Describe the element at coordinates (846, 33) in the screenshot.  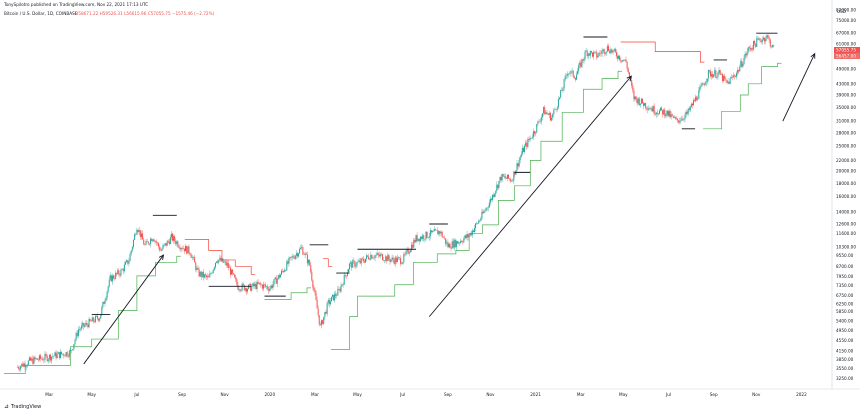
I see `price-tick-label: 67000.00` at that location.